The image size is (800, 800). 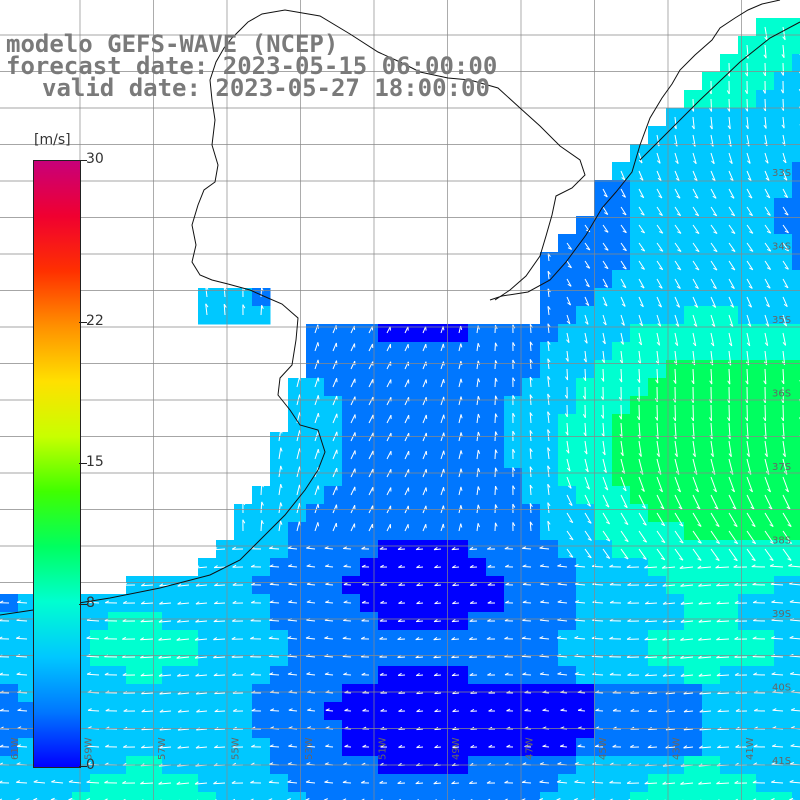 I want to click on longitude-labels: 61W 59W 57W 55W 53W 51W 49W 47W 45W 43W 41W, so click(x=383, y=748).